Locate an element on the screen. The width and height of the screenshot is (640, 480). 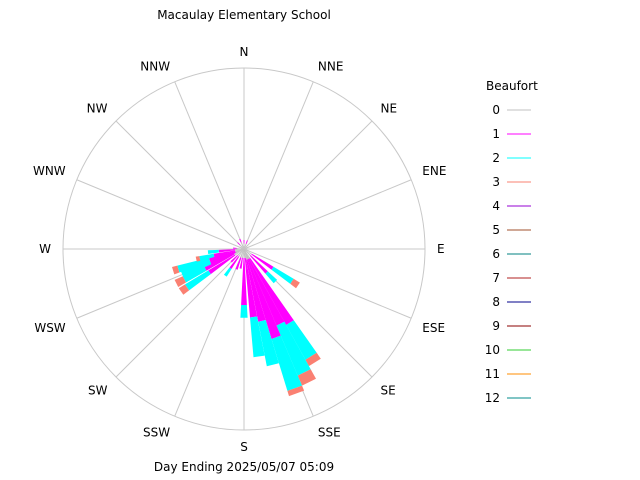
direction-label-nw: NW is located at coordinates (97, 109).